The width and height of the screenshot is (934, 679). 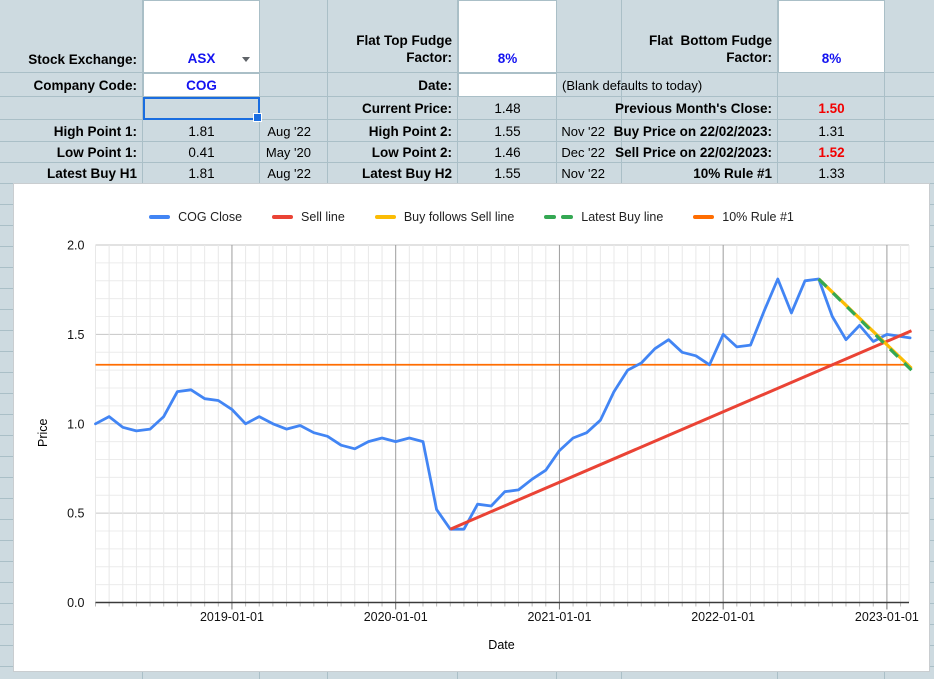 What do you see at coordinates (404, 49) in the screenshot?
I see `flat-top-fudge-label-text: Flat Top Fudge Factor:` at bounding box center [404, 49].